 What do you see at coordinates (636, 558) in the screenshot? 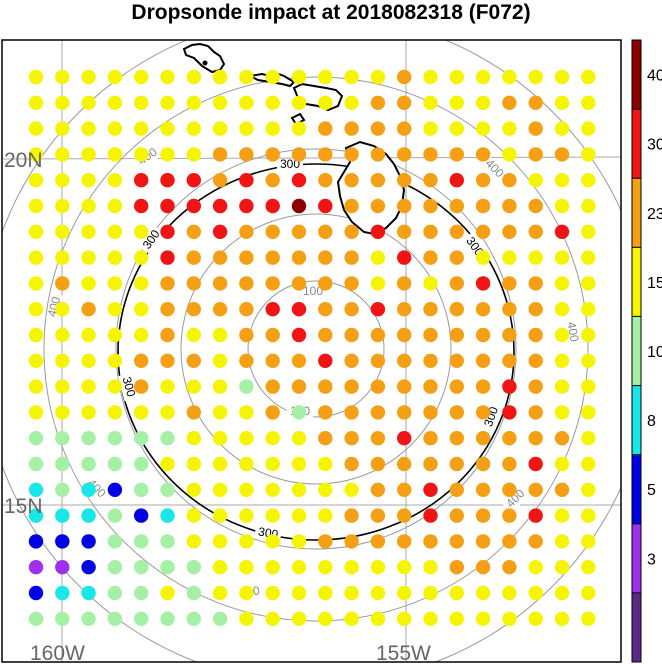
I see `colorbar-segment` at bounding box center [636, 558].